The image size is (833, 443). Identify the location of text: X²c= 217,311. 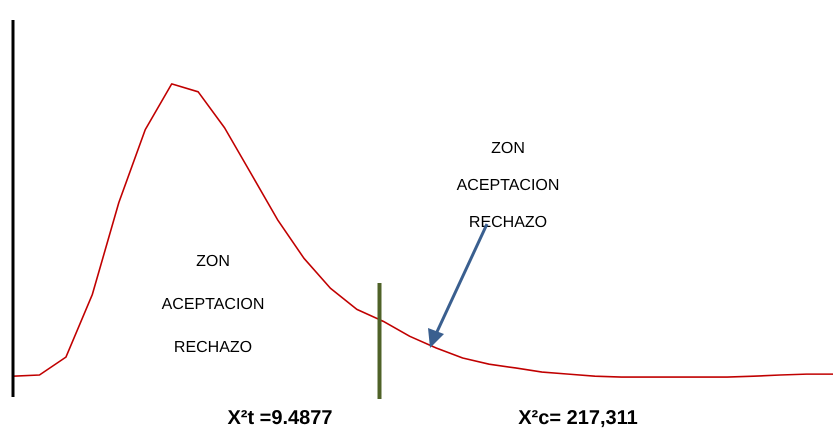
(578, 418).